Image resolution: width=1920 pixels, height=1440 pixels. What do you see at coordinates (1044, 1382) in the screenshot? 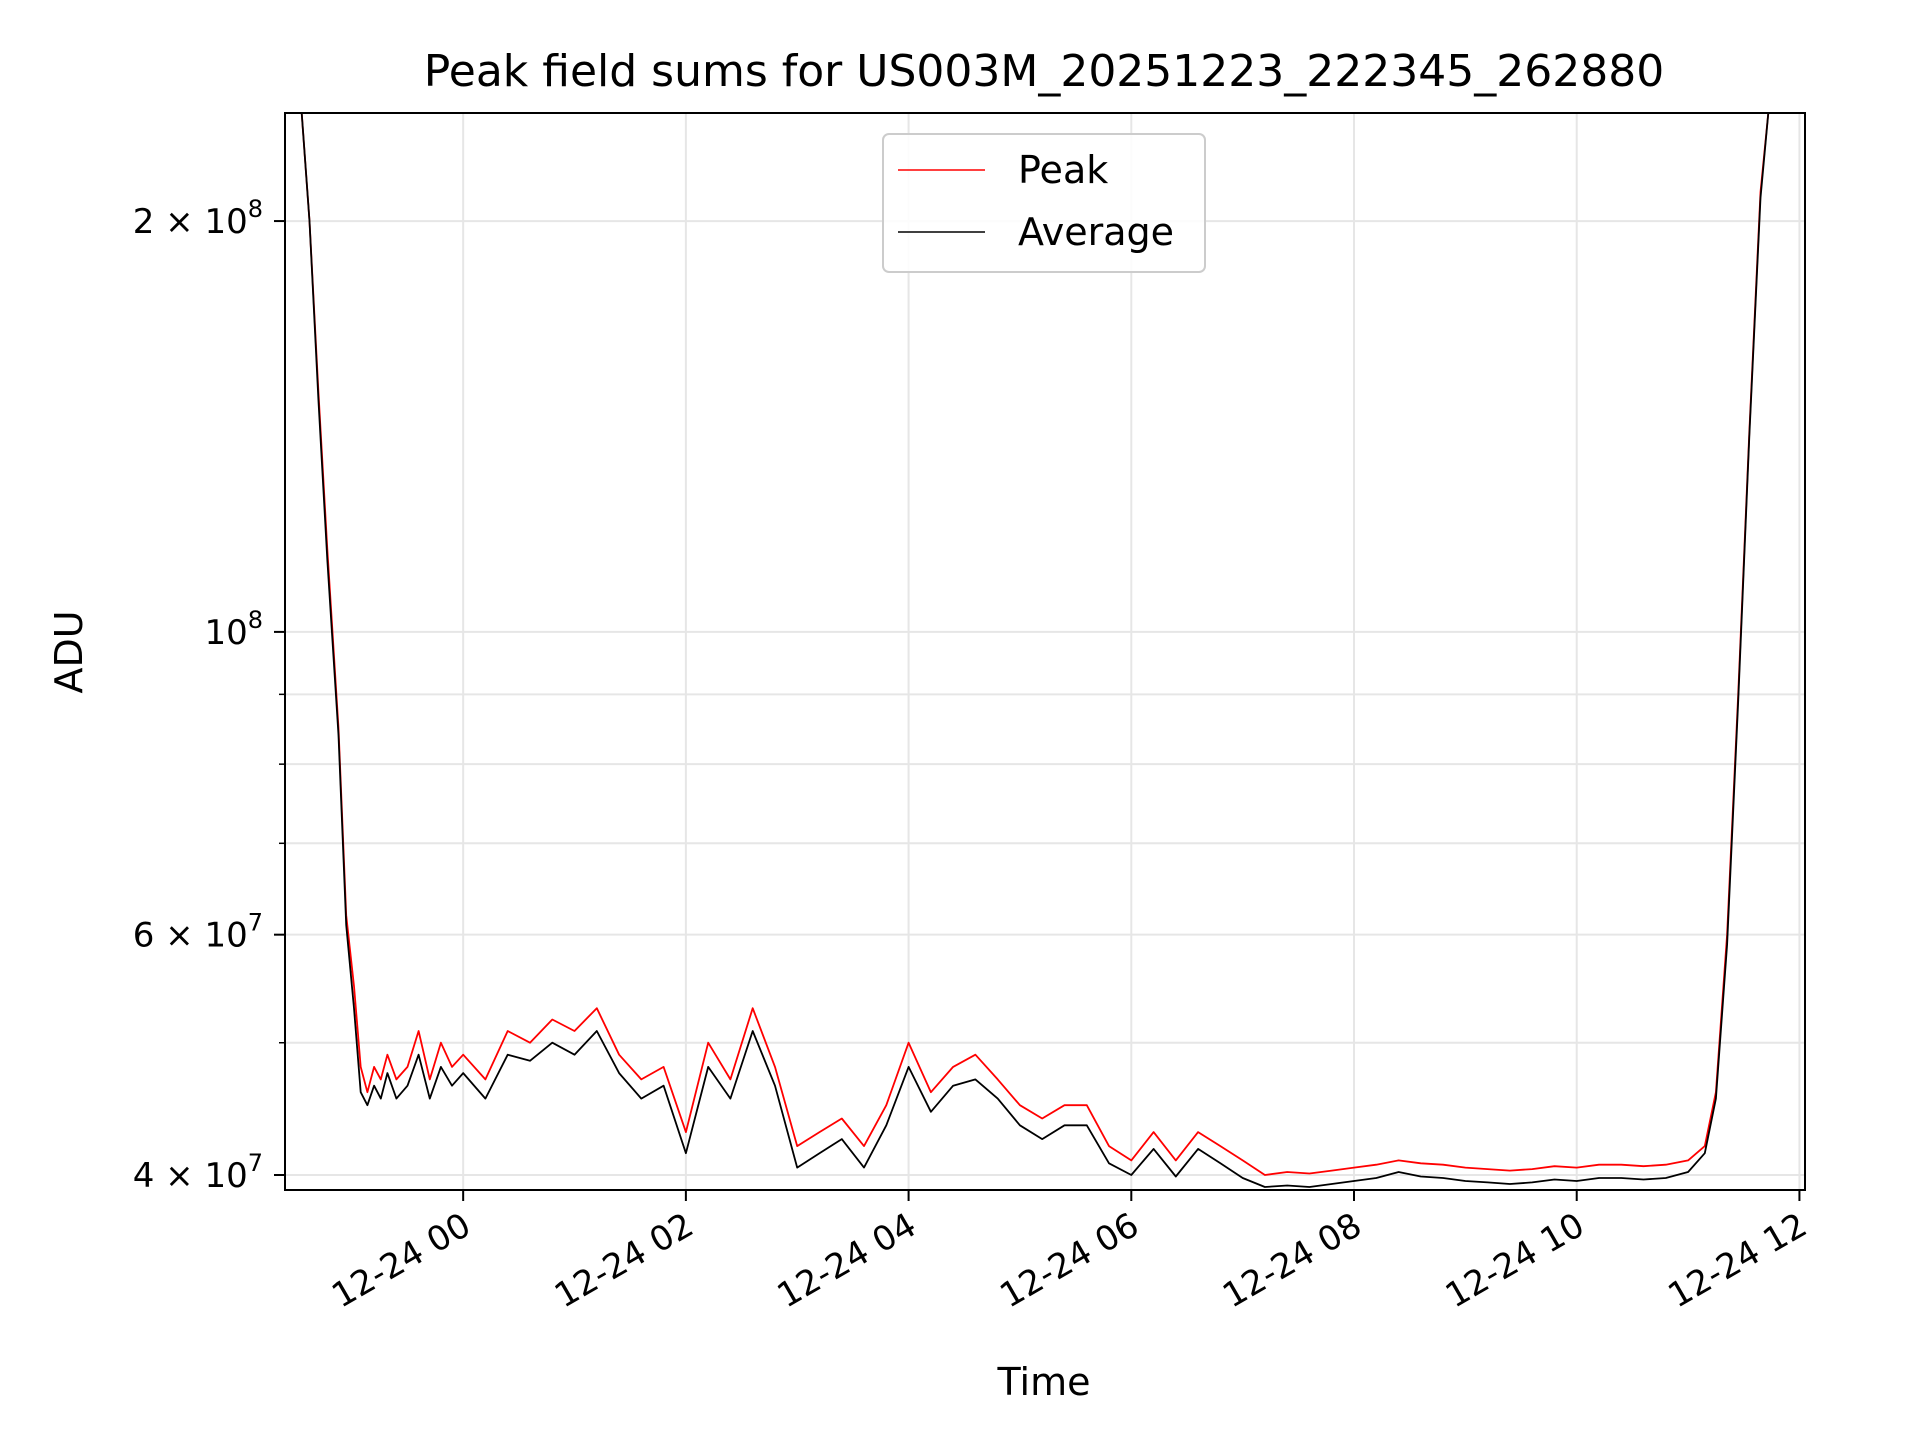
I see `x-axis-label: Time` at bounding box center [1044, 1382].